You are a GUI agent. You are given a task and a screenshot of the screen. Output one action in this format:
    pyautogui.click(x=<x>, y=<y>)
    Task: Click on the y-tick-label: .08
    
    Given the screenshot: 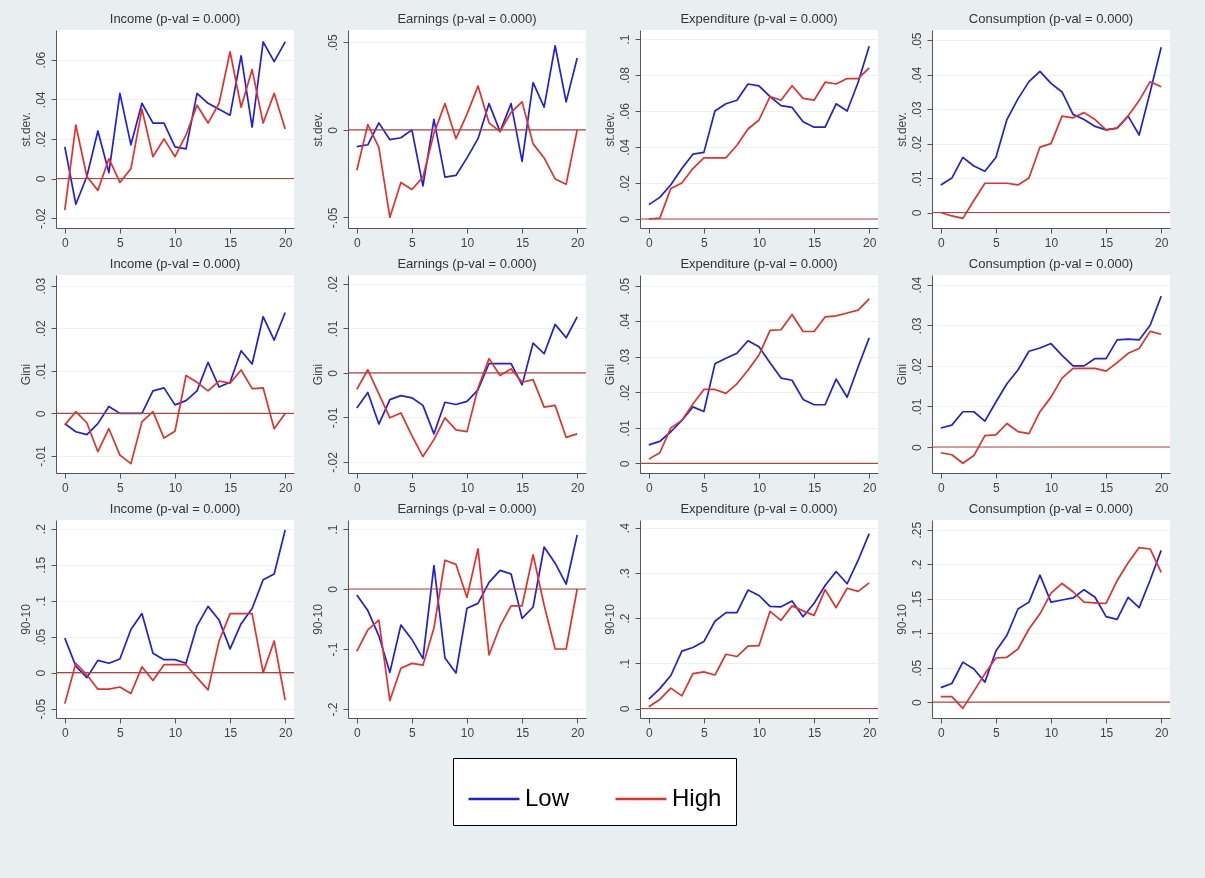 What is the action you would take?
    pyautogui.click(x=624, y=75)
    